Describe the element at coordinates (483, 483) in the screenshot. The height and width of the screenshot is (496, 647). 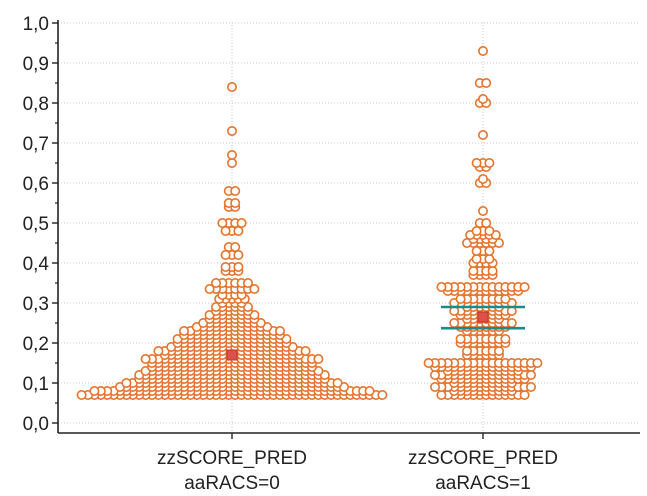
I see `category-sublabel: aaRACS=1` at that location.